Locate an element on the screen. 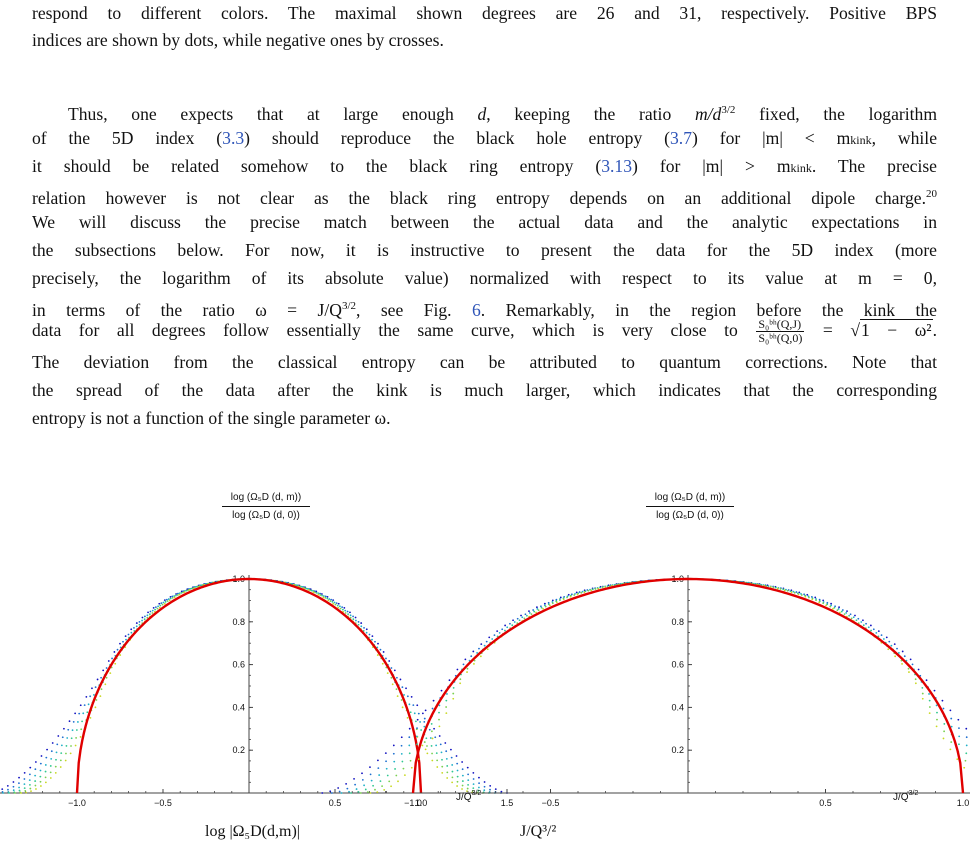  footnote-mark: 20 is located at coordinates (931, 194).